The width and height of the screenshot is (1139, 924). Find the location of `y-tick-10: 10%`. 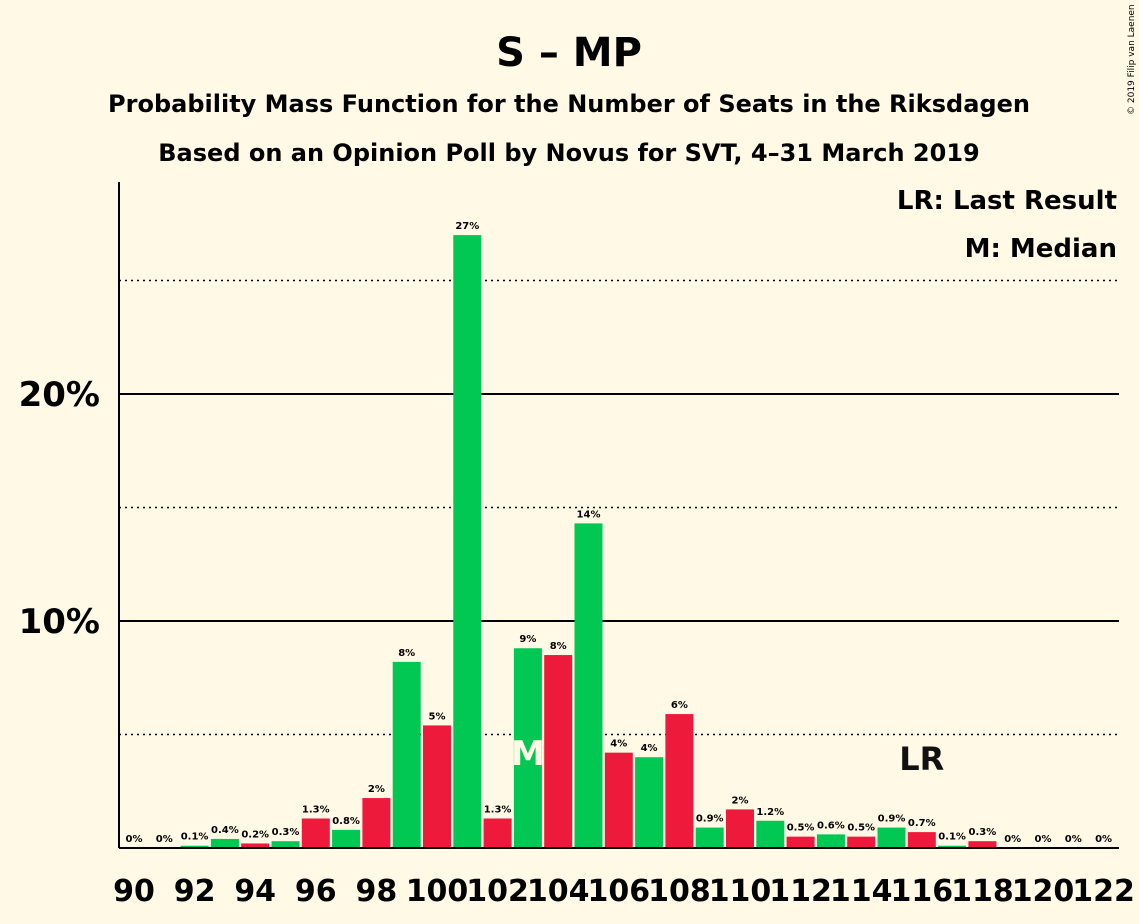

y-tick-10: 10% is located at coordinates (59, 622).